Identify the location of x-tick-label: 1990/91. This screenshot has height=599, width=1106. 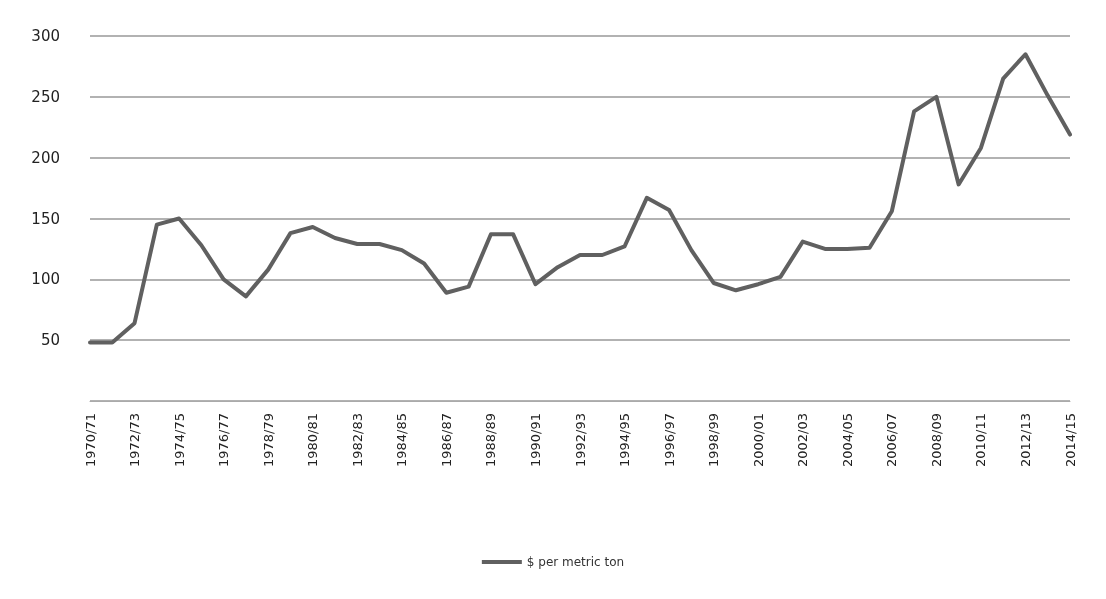
(535, 440).